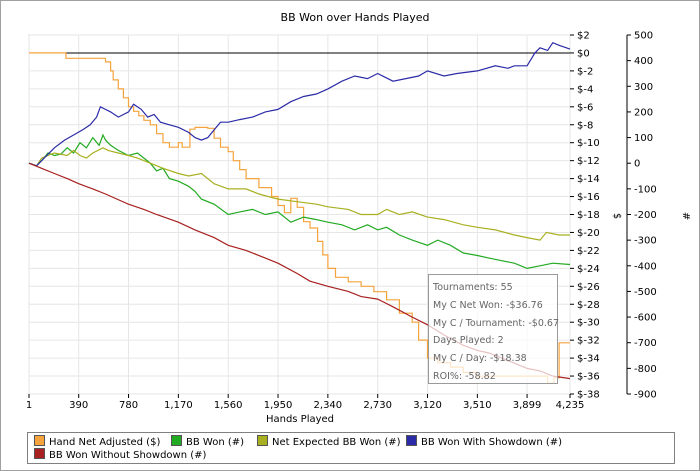  I want to click on dollar-tick-label: $-38, so click(588, 395).